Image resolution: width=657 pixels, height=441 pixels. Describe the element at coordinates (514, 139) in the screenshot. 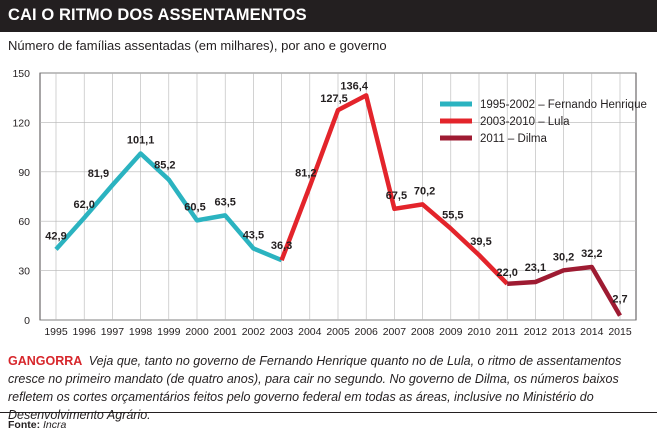

I see `legend-label: 2011 – Dilma` at that location.